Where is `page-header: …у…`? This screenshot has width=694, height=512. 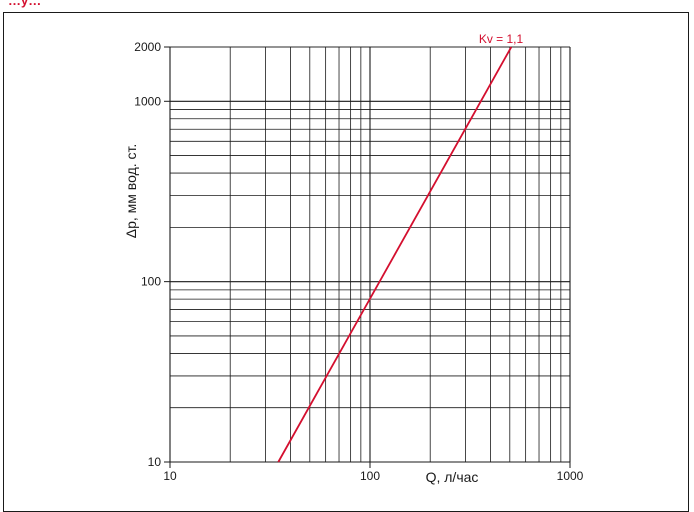 page-header: …у… is located at coordinates (347, 6).